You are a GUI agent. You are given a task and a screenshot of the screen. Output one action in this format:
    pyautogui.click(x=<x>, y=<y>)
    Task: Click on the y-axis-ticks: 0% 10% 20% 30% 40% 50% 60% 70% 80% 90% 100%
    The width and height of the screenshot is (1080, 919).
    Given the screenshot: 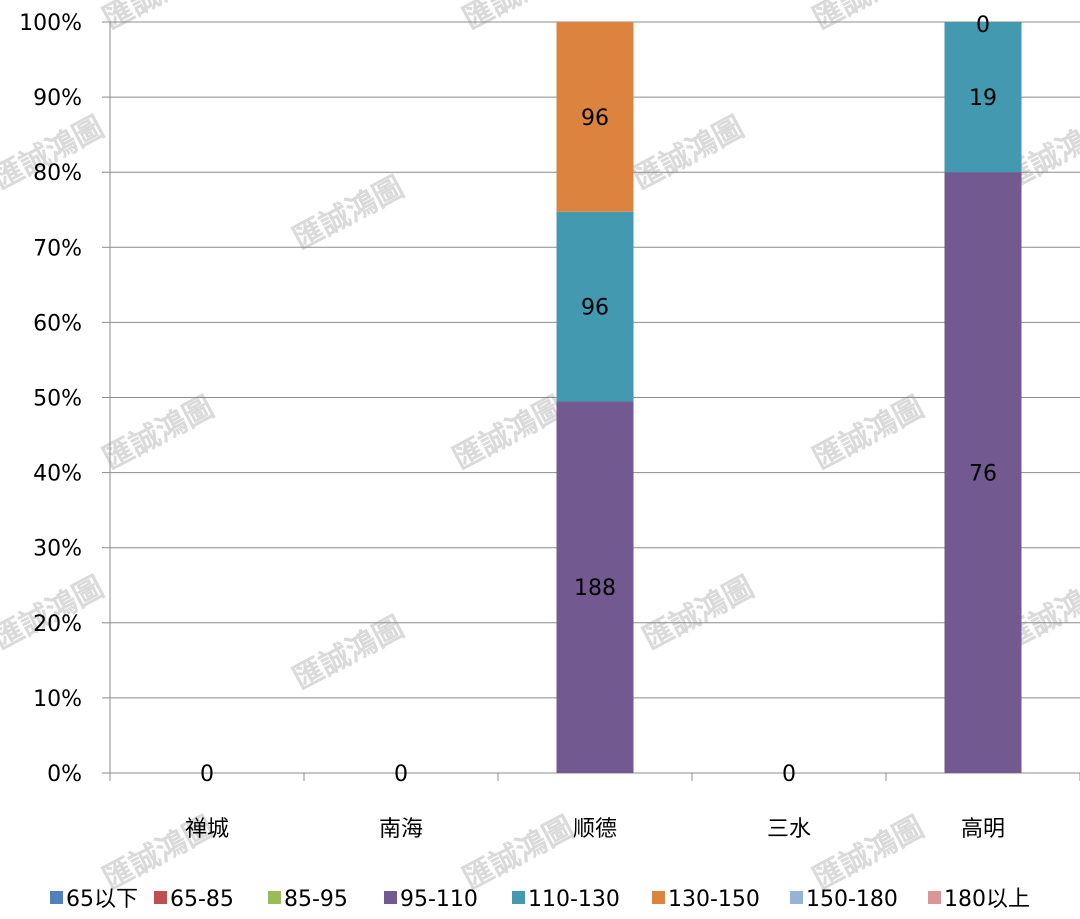 What is the action you would take?
    pyautogui.click(x=50, y=399)
    